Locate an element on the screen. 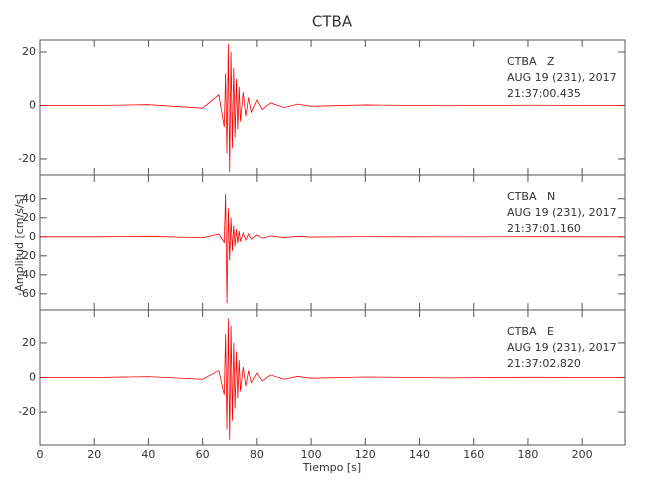 This screenshot has width=650, height=500. x-tick-label: 160 is located at coordinates (473, 454).